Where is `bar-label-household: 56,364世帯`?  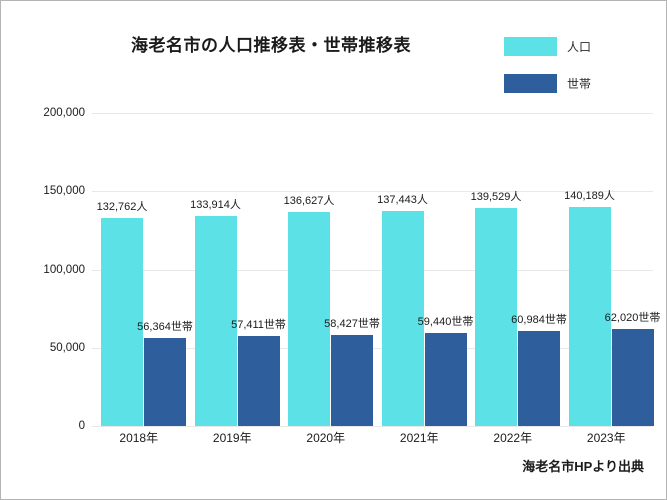
bar-label-household: 56,364世帯 is located at coordinates (165, 326).